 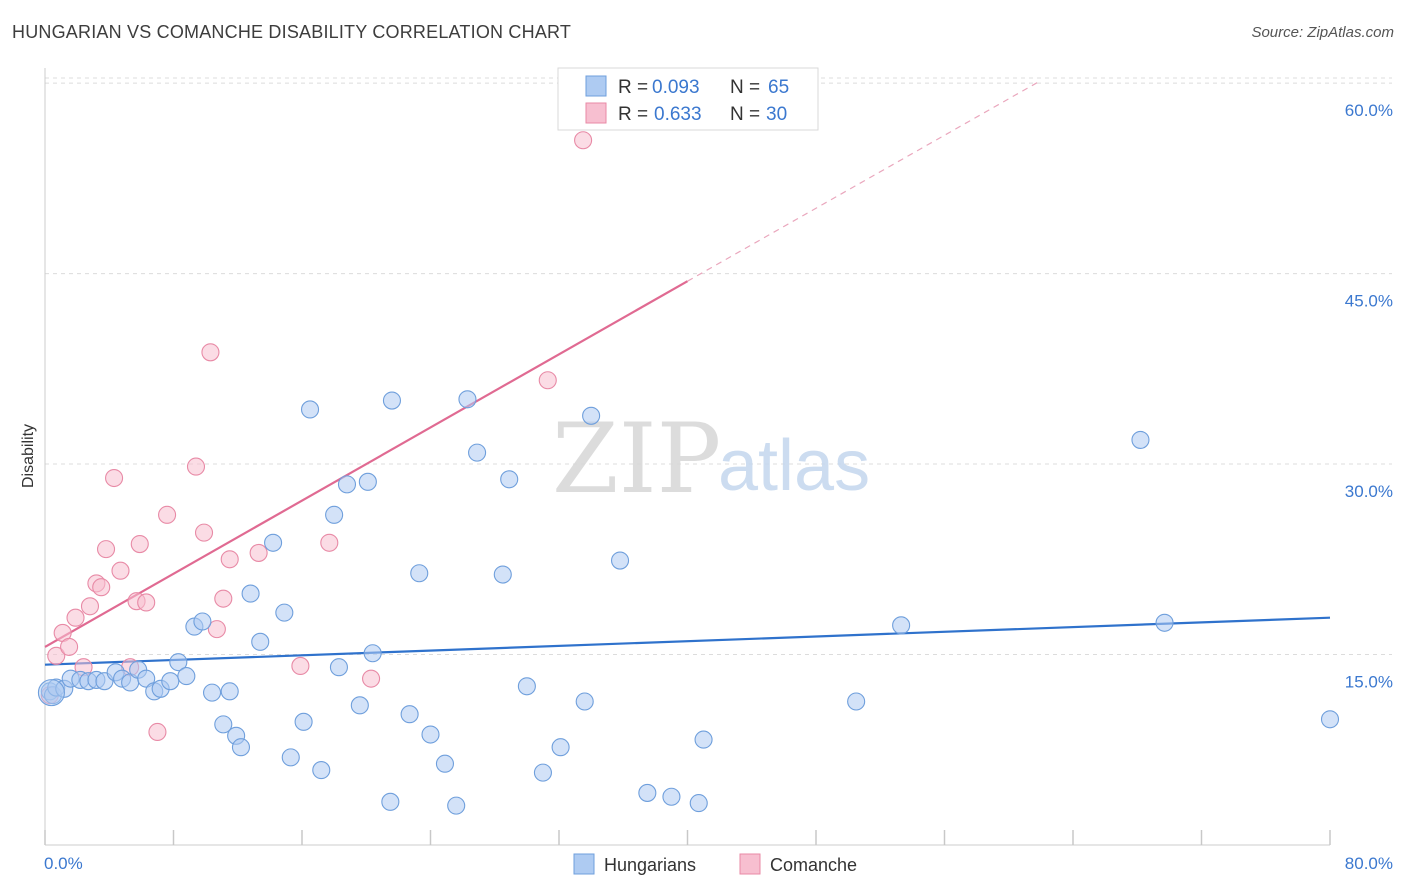 I want to click on legend-bottom: Hungarians Comanche, so click(x=715, y=864).